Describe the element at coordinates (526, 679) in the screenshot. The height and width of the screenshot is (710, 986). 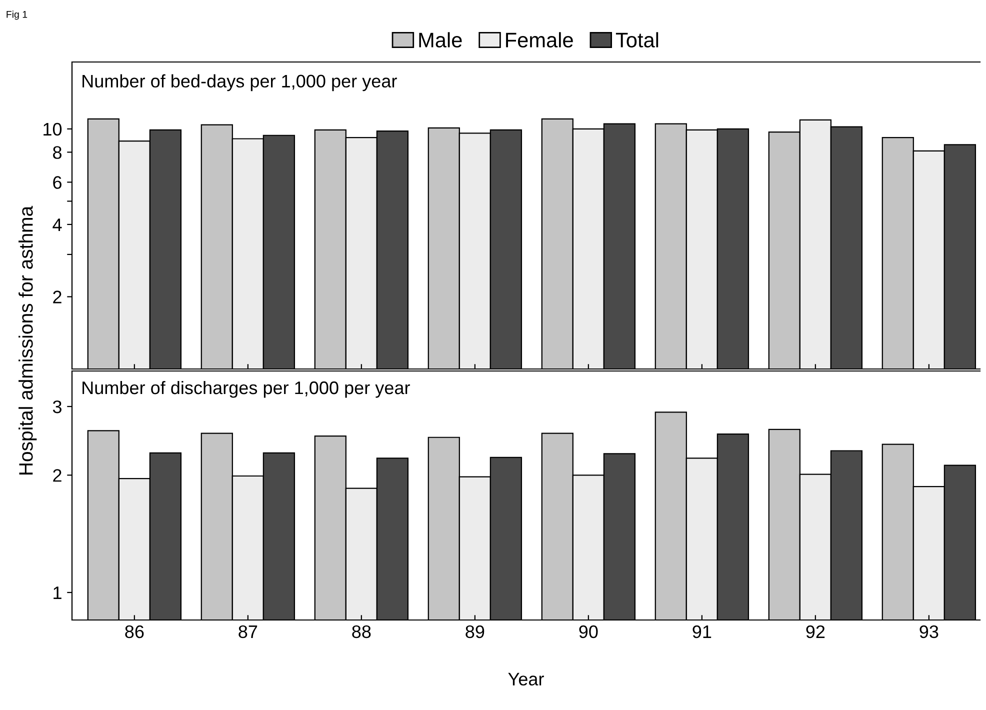
I see `x-axis-title: Year` at that location.